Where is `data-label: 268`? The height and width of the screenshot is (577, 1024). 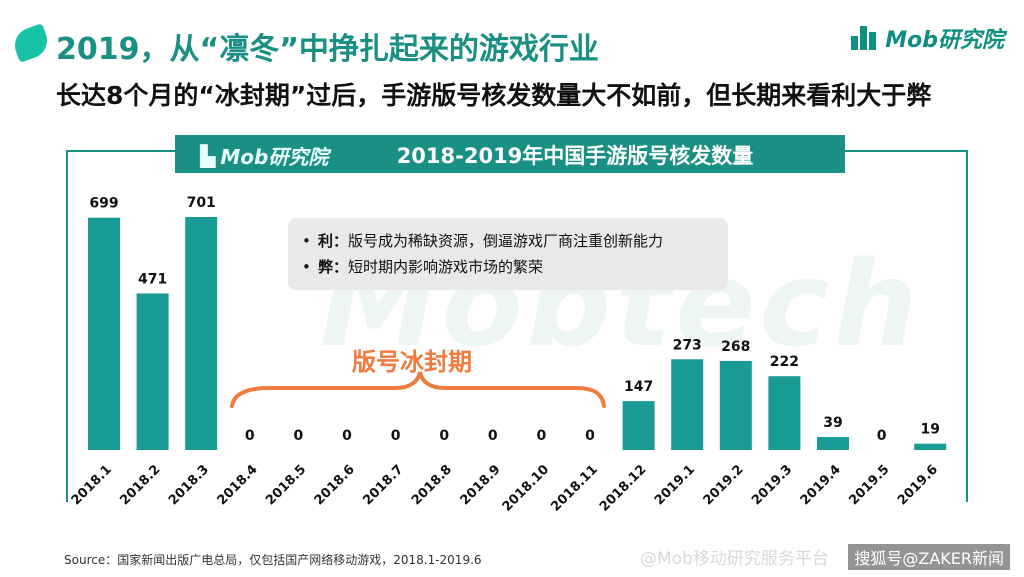 data-label: 268 is located at coordinates (735, 347).